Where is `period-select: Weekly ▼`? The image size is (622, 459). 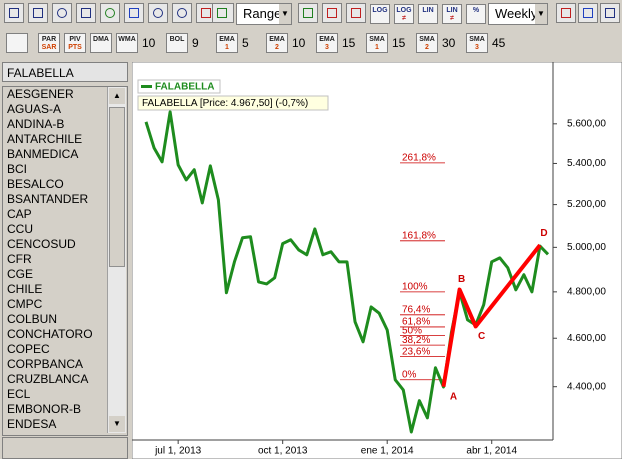
period-select: Weekly ▼ is located at coordinates (518, 14).